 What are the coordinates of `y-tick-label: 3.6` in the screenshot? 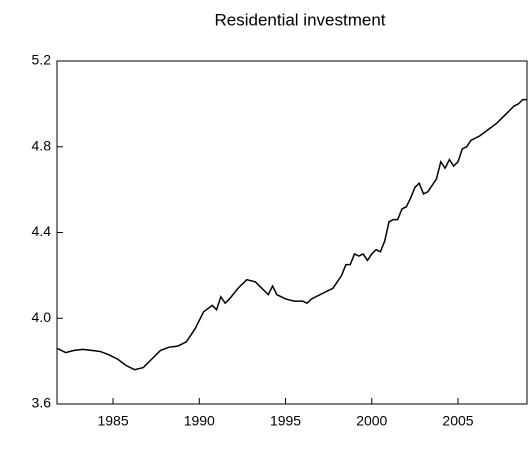 It's located at (42, 403).